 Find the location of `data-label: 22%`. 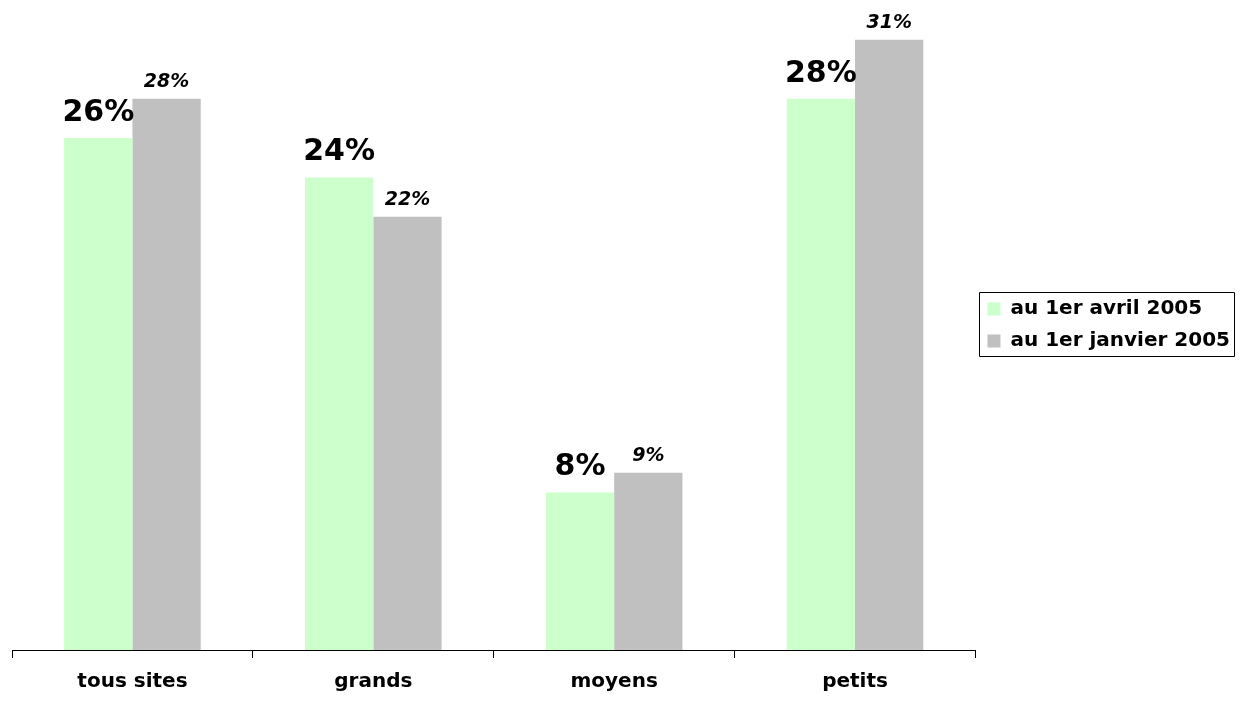

data-label: 22% is located at coordinates (407, 197).